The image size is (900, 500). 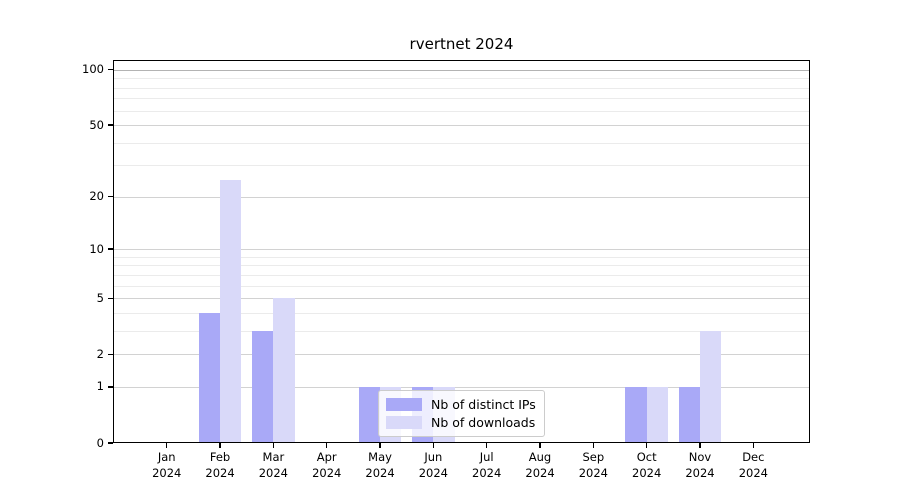 What do you see at coordinates (96, 196) in the screenshot?
I see `y-tick-label: 20` at bounding box center [96, 196].